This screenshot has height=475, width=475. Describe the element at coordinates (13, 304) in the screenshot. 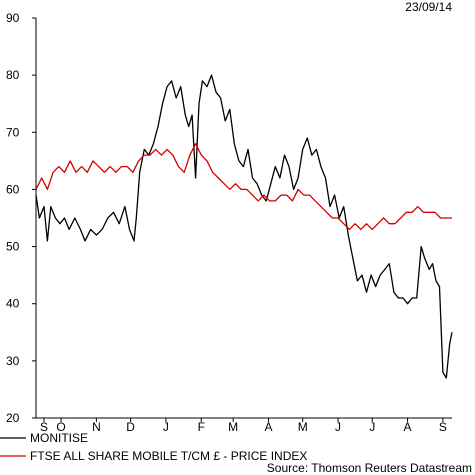

I see `y-tick-label: 40` at that location.